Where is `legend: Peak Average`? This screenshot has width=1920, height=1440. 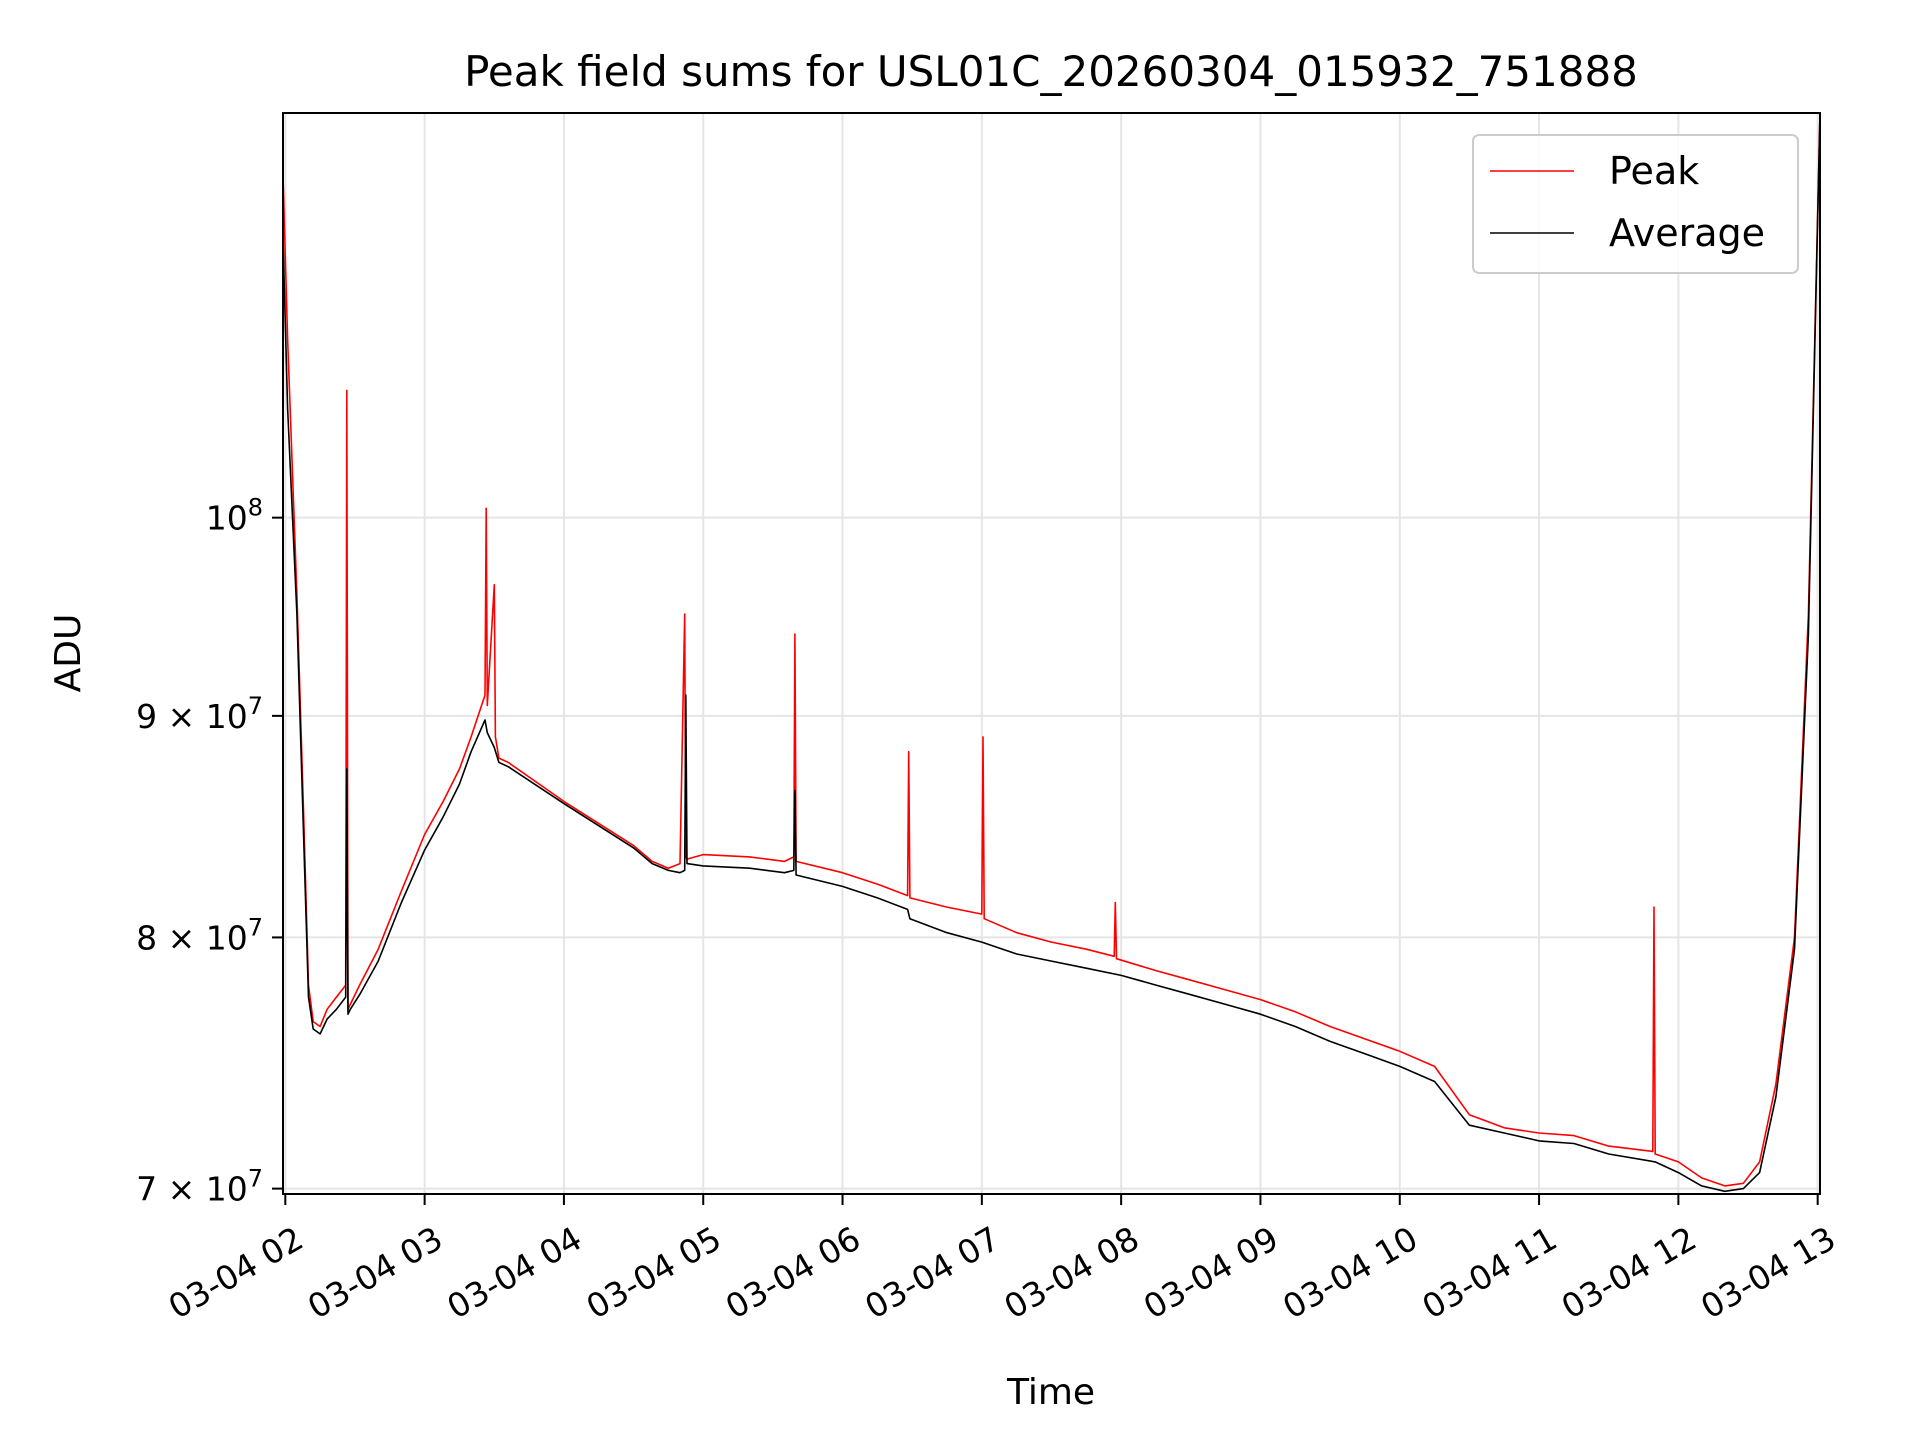
legend: Peak Average is located at coordinates (1635, 204).